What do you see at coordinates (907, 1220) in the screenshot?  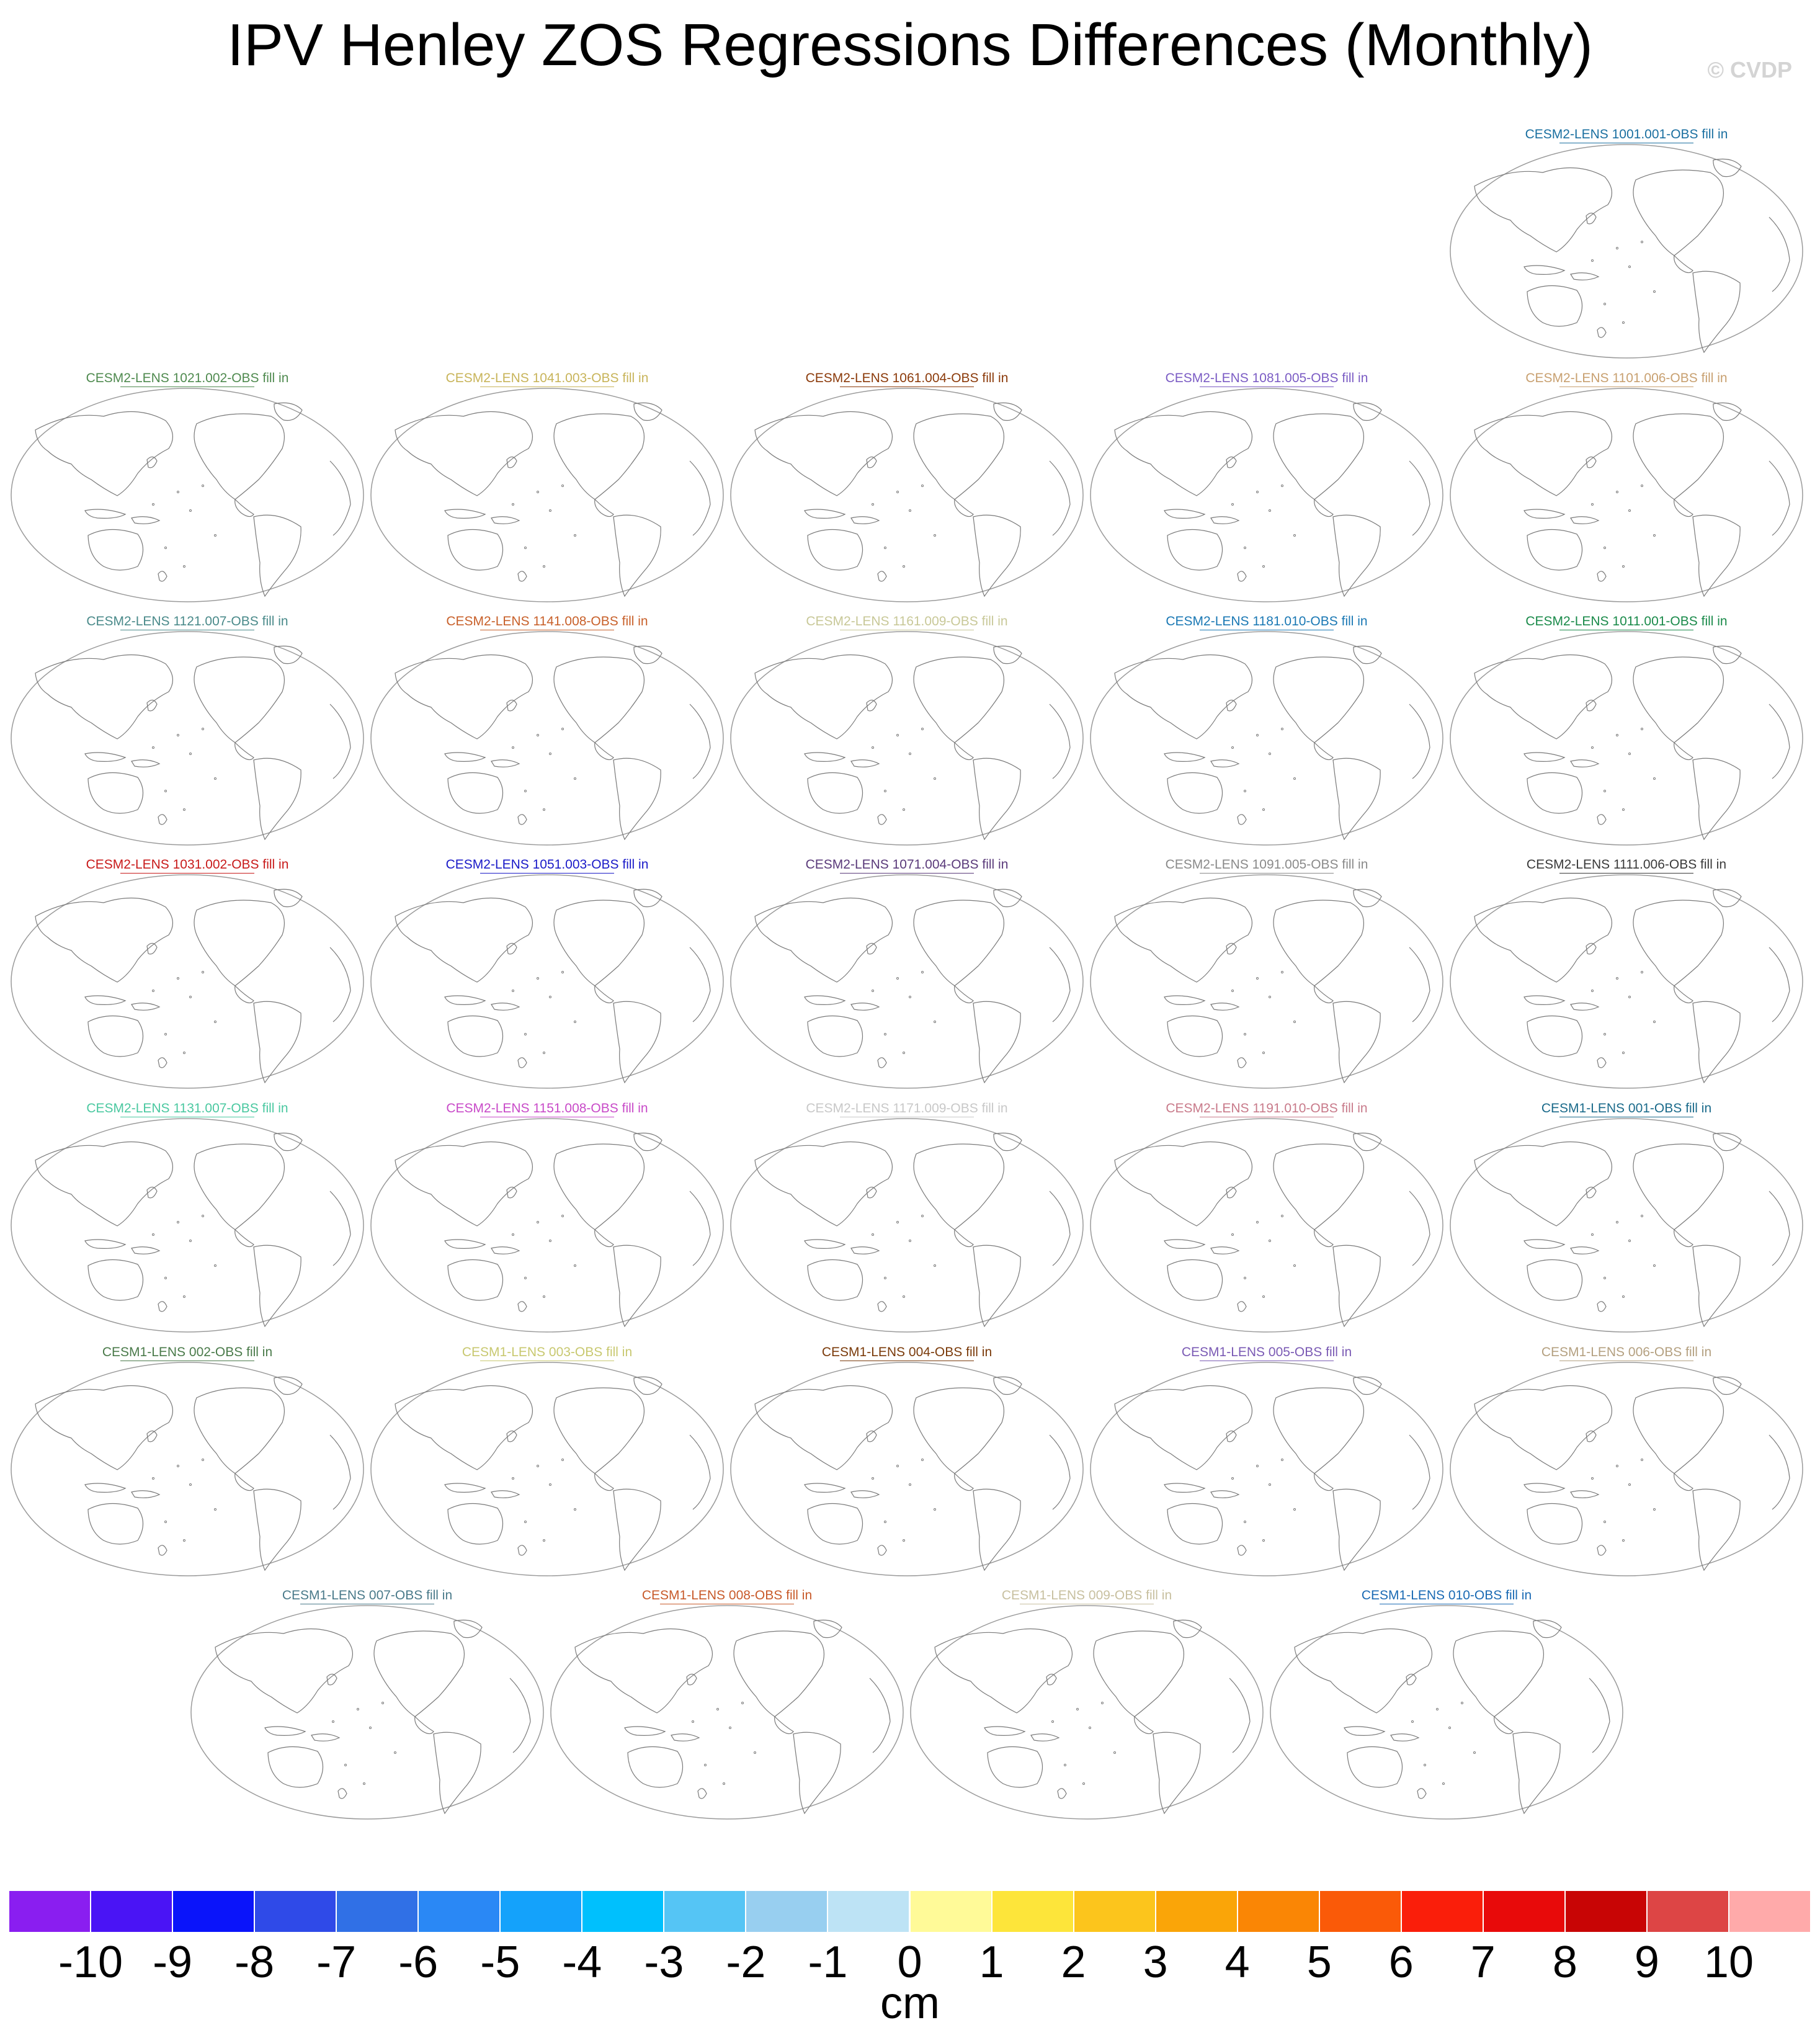 I see `map-panel: CESM2-LENS 1171.009-OBS fill in` at bounding box center [907, 1220].